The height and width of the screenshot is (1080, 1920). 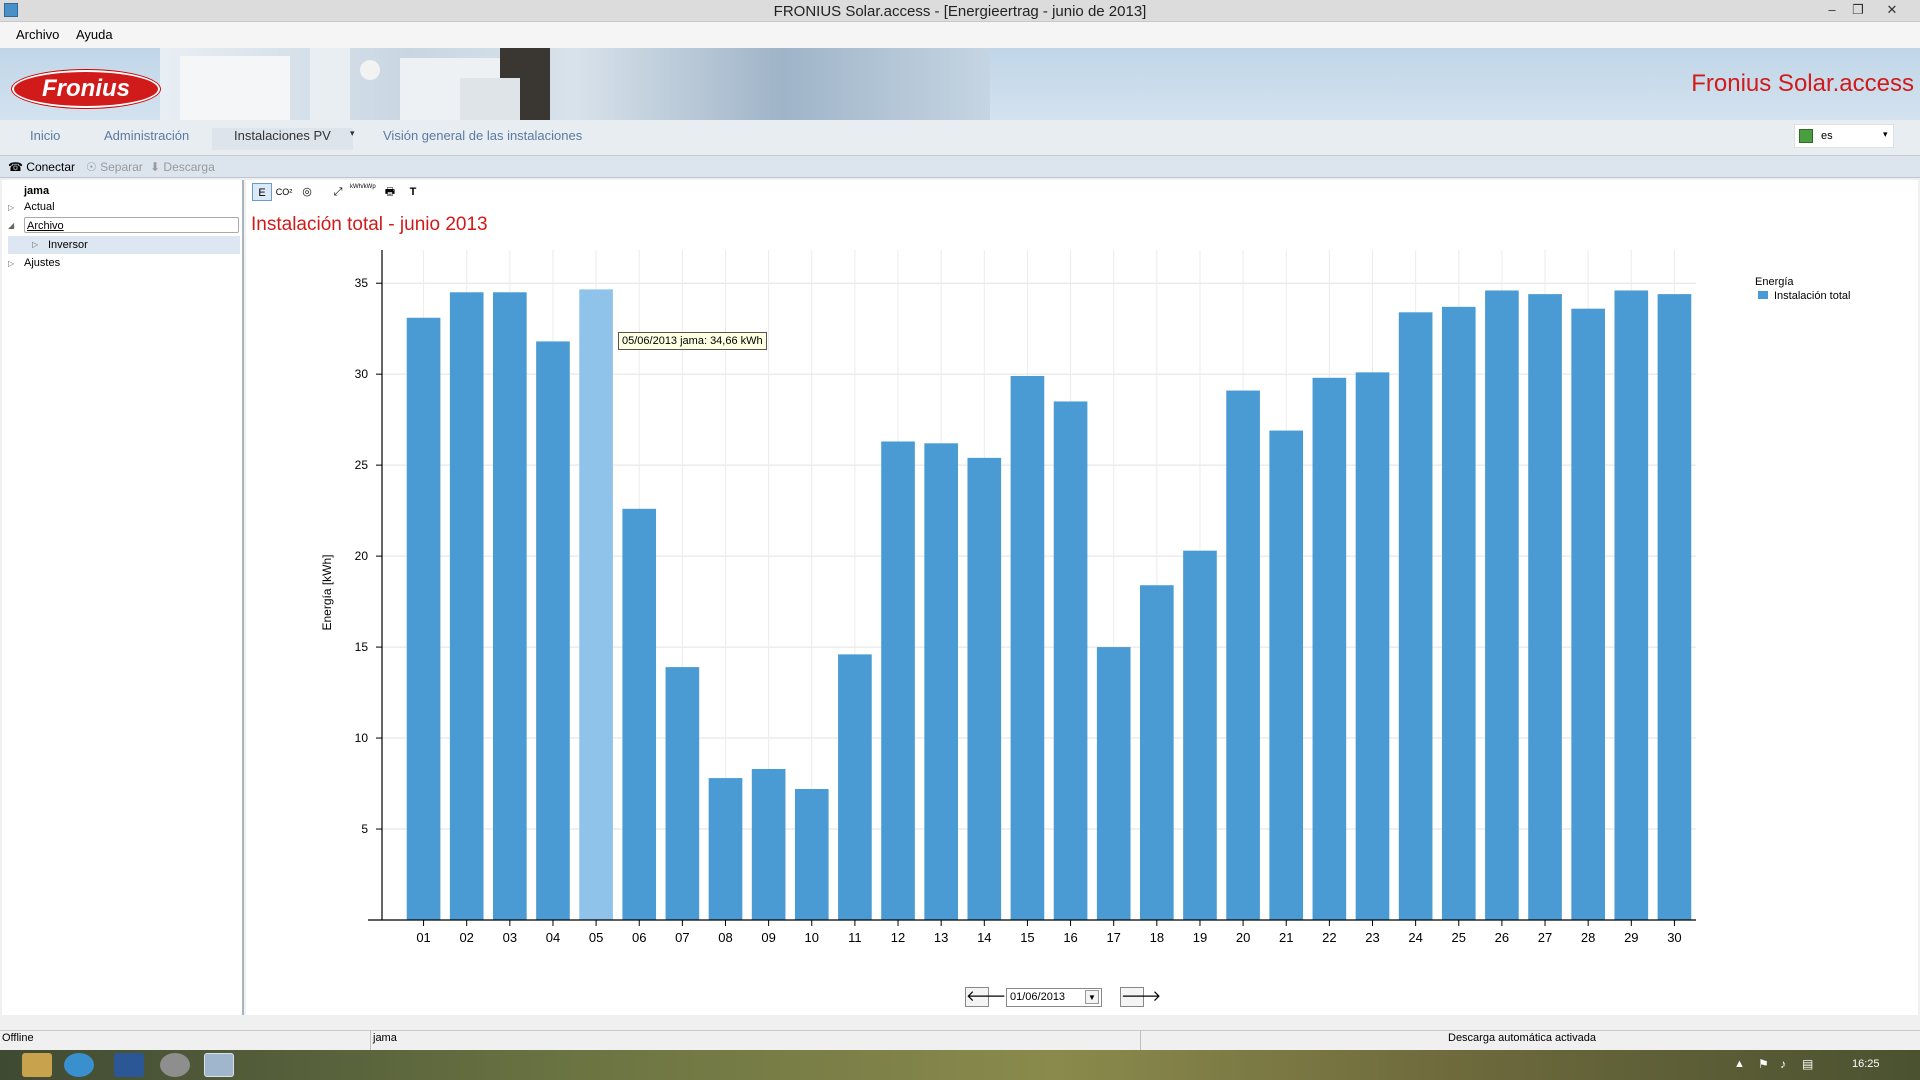 I want to click on co2-view-button: CO², so click(x=284, y=192).